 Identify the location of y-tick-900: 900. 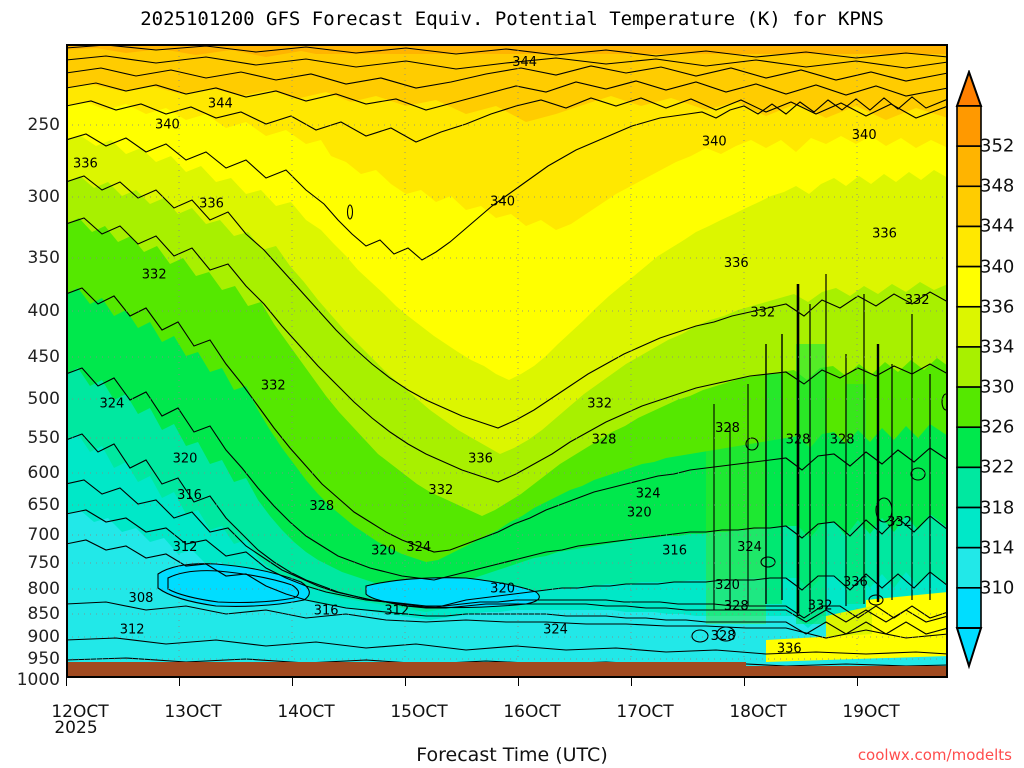
(43, 637).